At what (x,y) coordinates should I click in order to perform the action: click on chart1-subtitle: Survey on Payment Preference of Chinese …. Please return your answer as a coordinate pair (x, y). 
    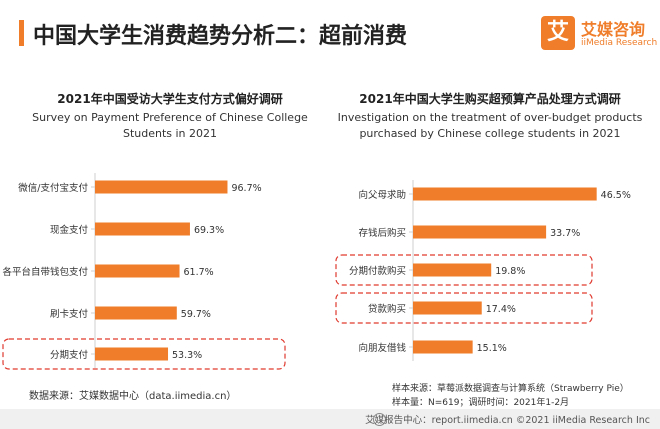
    Looking at the image, I should click on (170, 125).